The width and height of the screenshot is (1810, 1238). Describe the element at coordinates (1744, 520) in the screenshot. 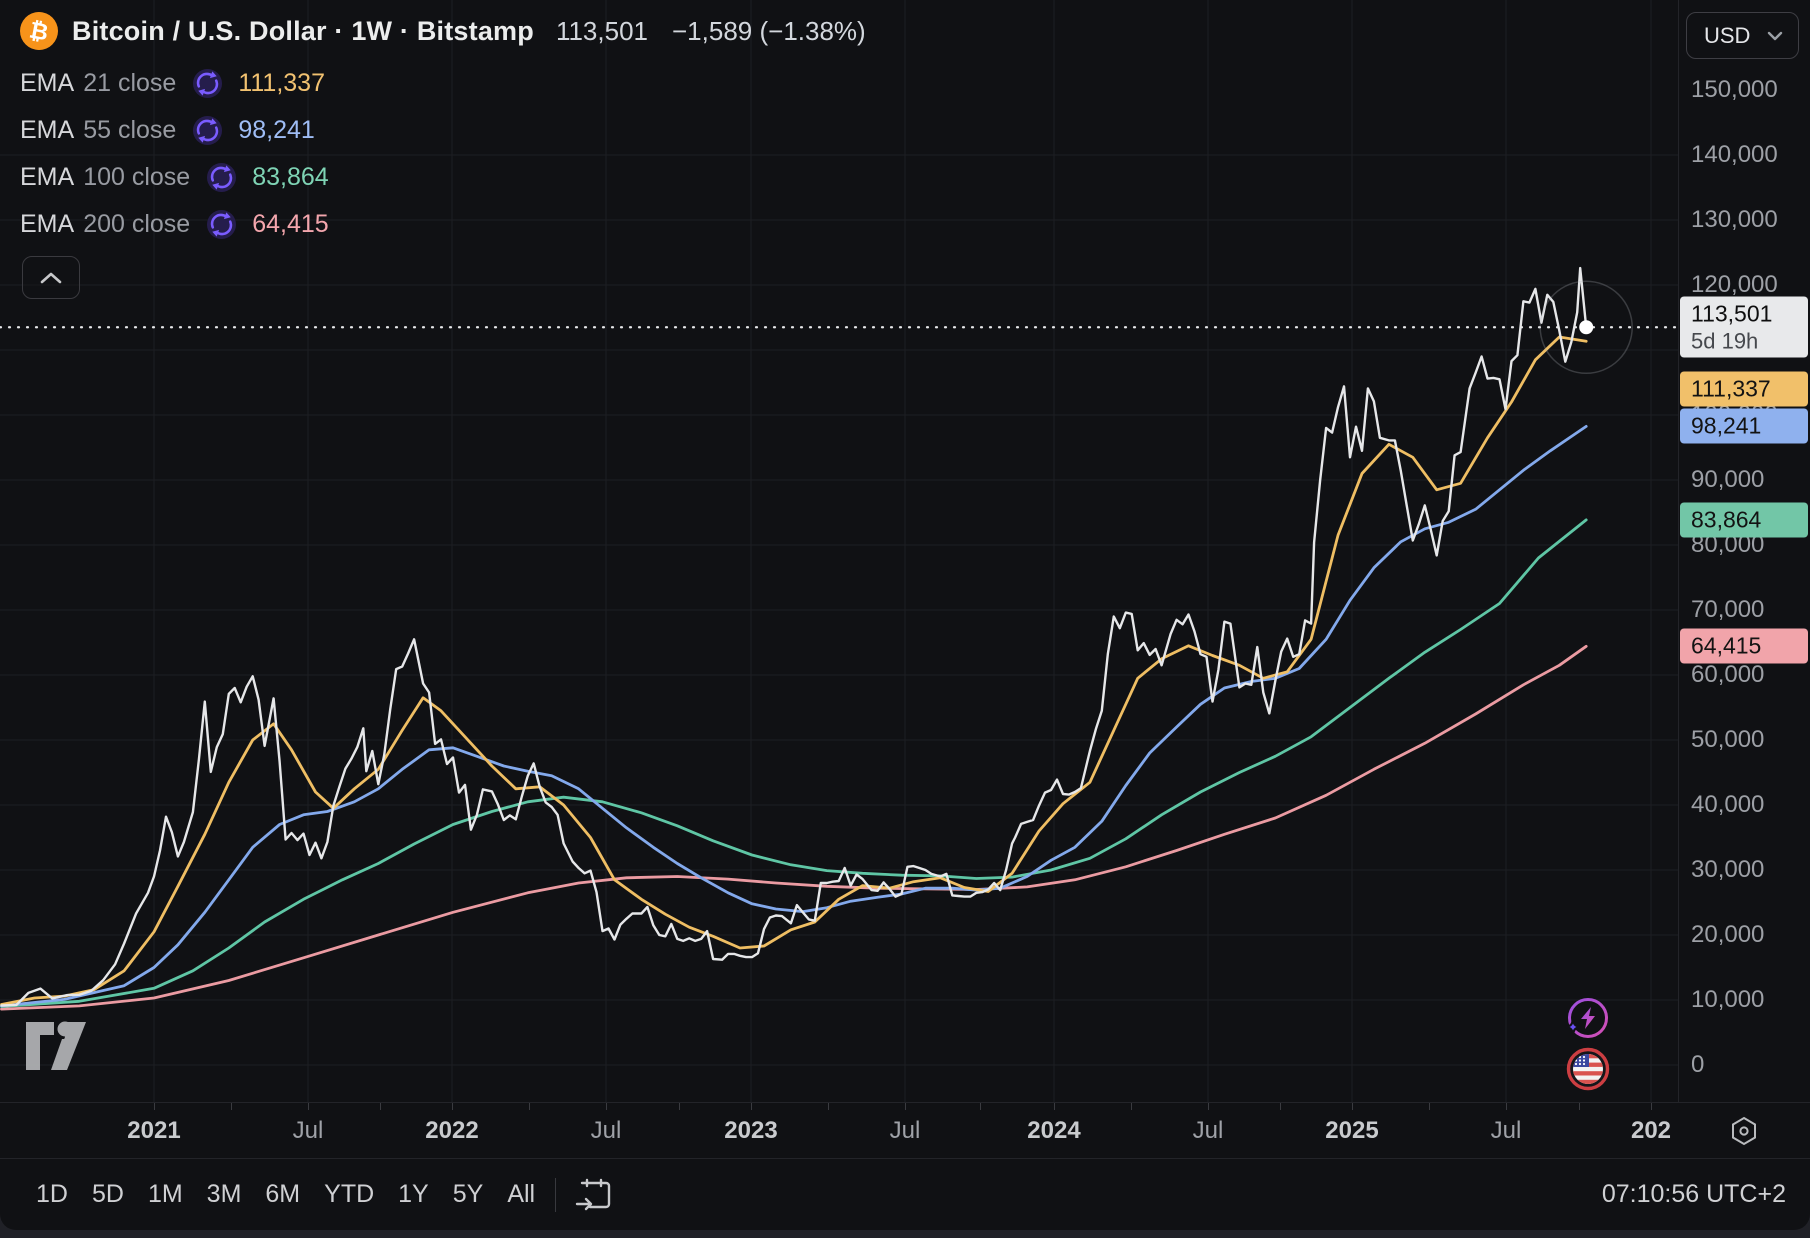

I see `price-tag-ema100: 83,864` at that location.